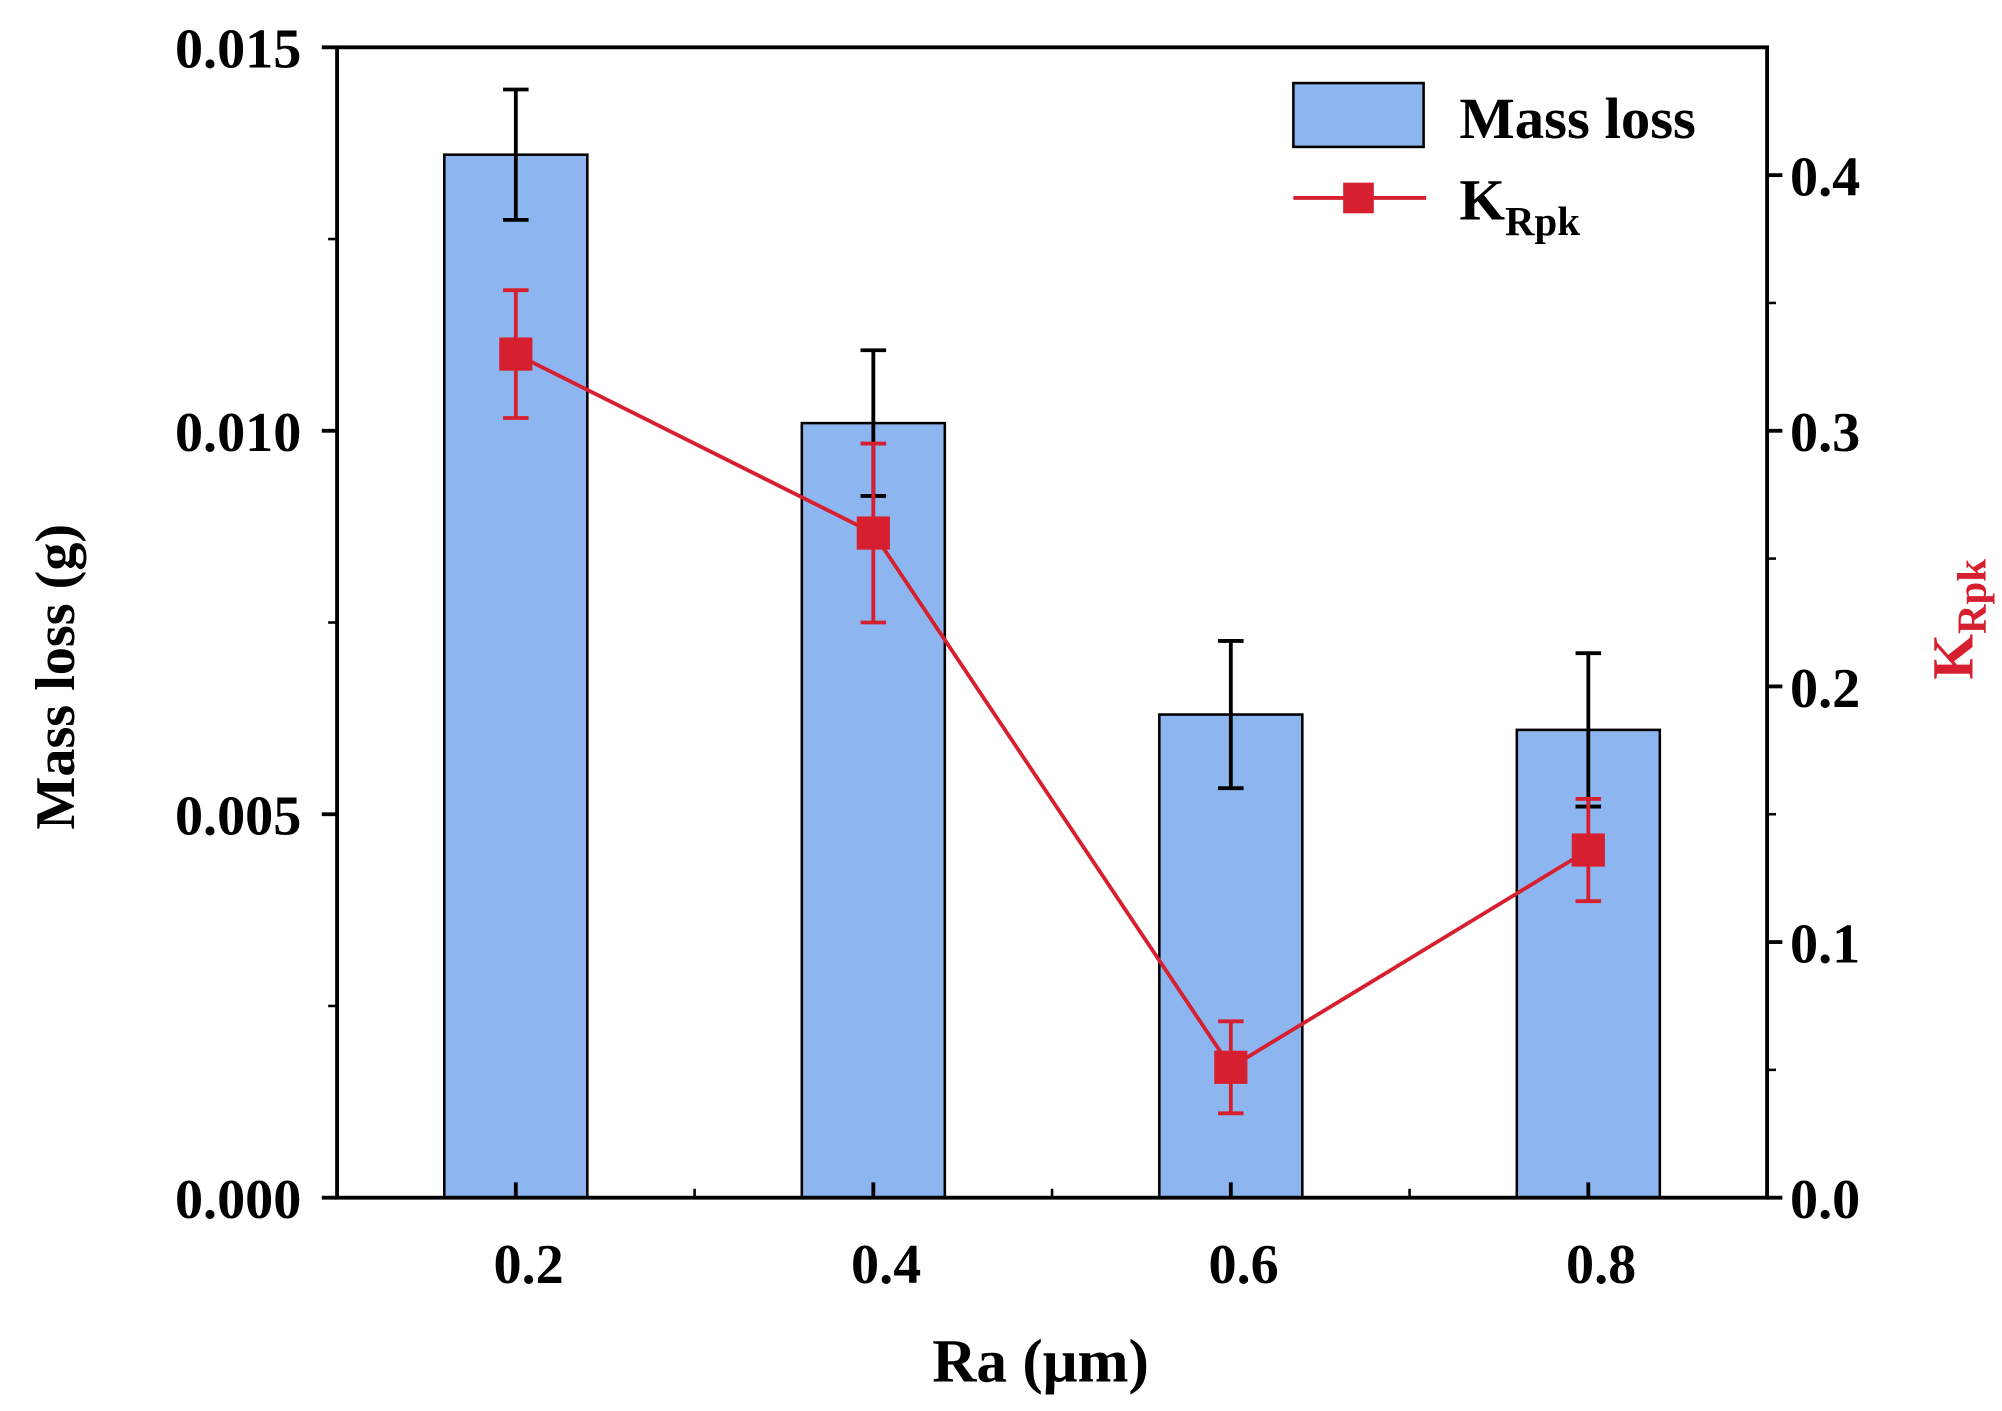  I want to click on x-tick-label: 0.8, so click(1601, 1265).